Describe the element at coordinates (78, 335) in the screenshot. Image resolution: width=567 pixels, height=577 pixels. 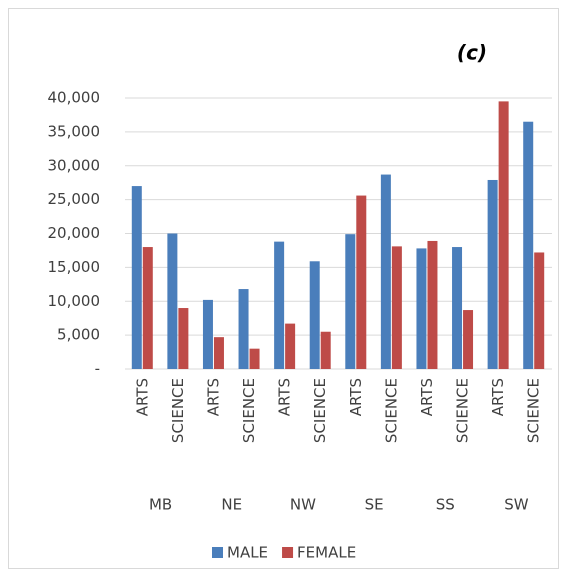
I see `y-tick-label: 5,000` at that location.